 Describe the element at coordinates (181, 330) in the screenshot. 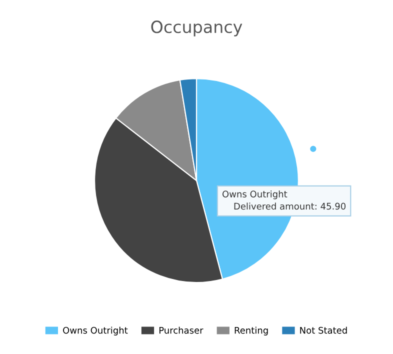

I see `legend-label: Purchaser` at that location.